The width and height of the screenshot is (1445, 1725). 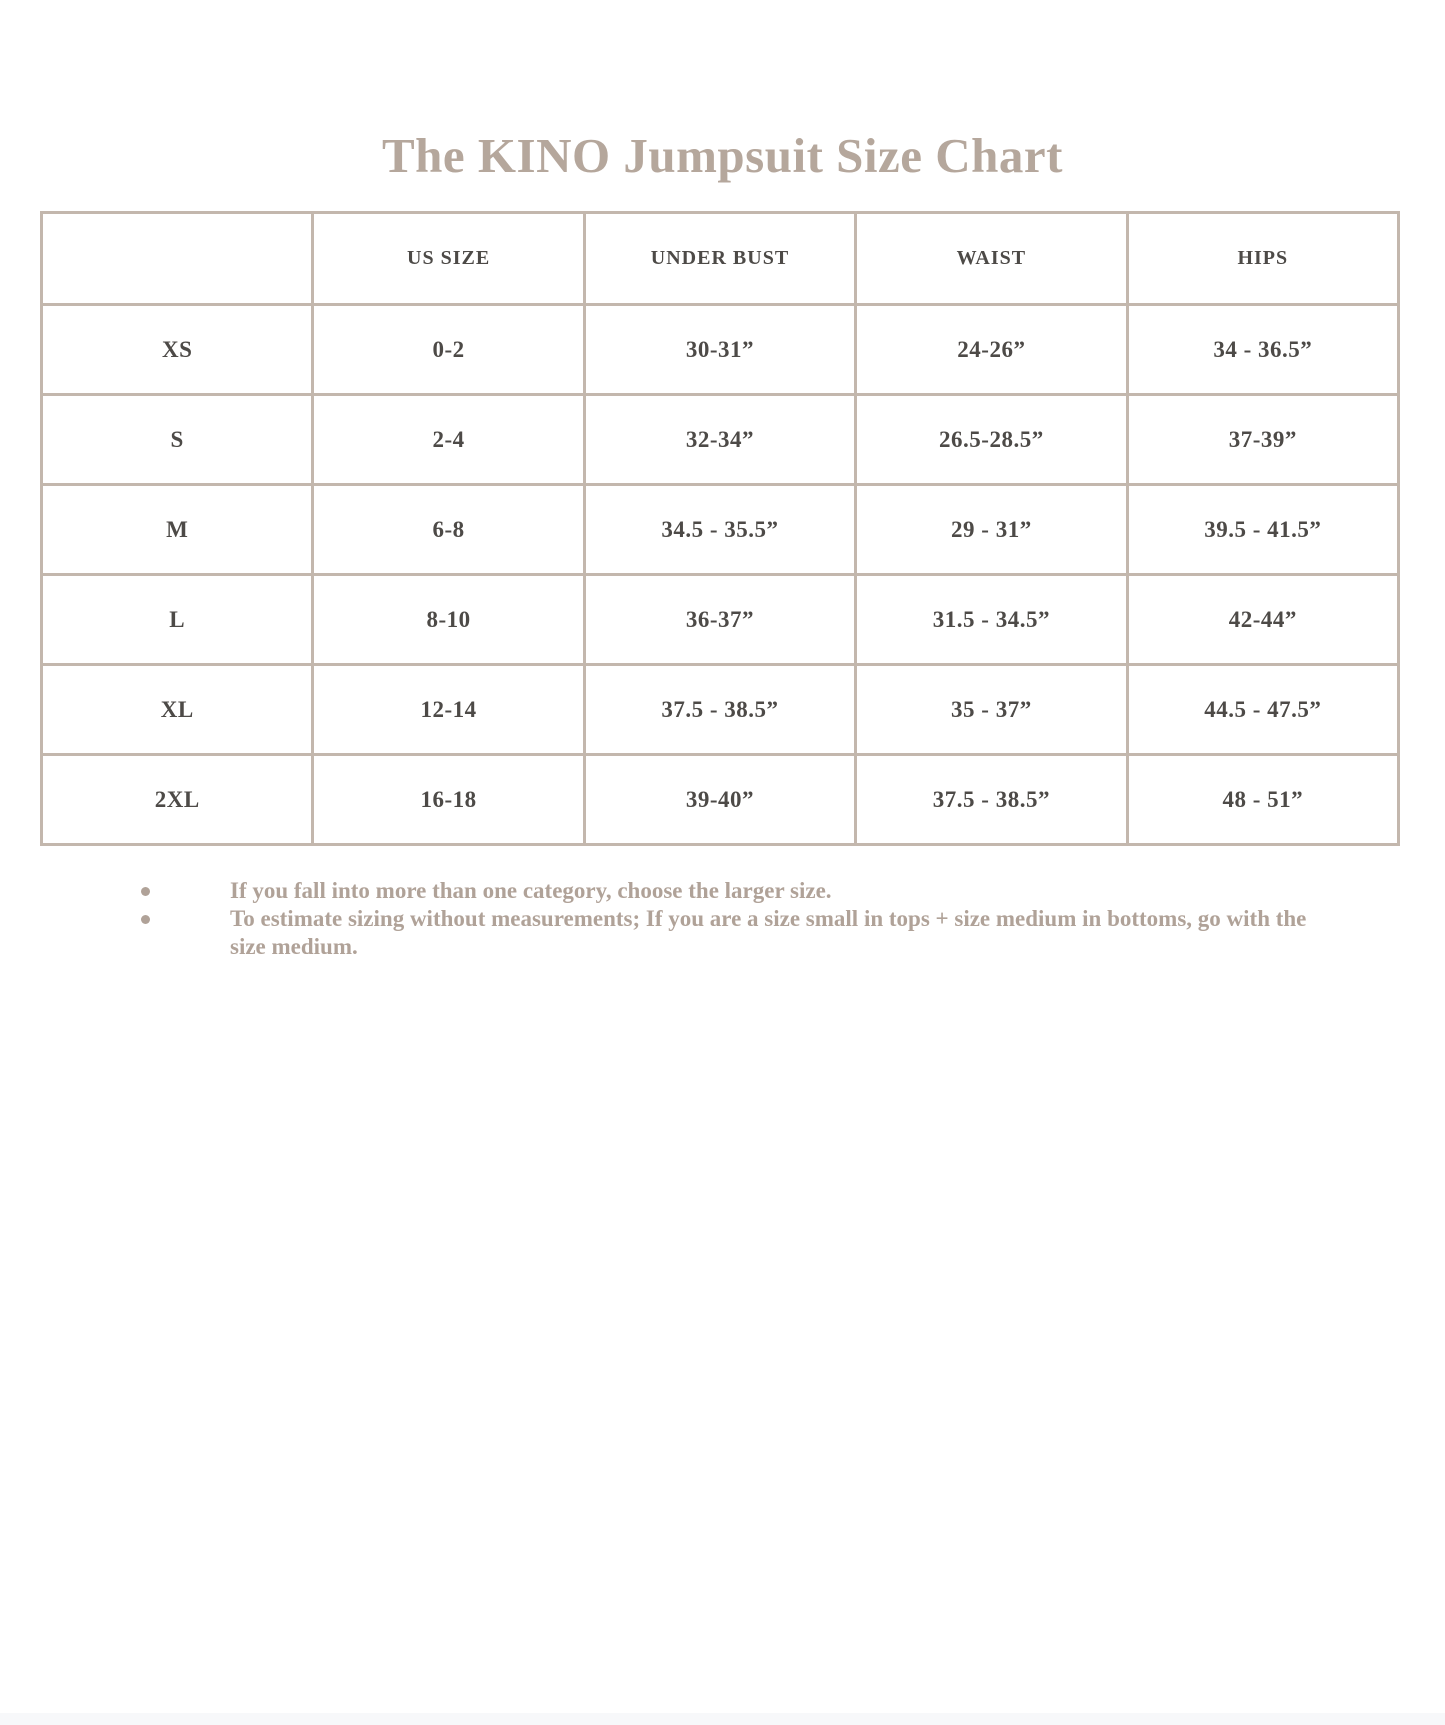 What do you see at coordinates (991, 709) in the screenshot?
I see `measurement-cell: 35 - 37”` at bounding box center [991, 709].